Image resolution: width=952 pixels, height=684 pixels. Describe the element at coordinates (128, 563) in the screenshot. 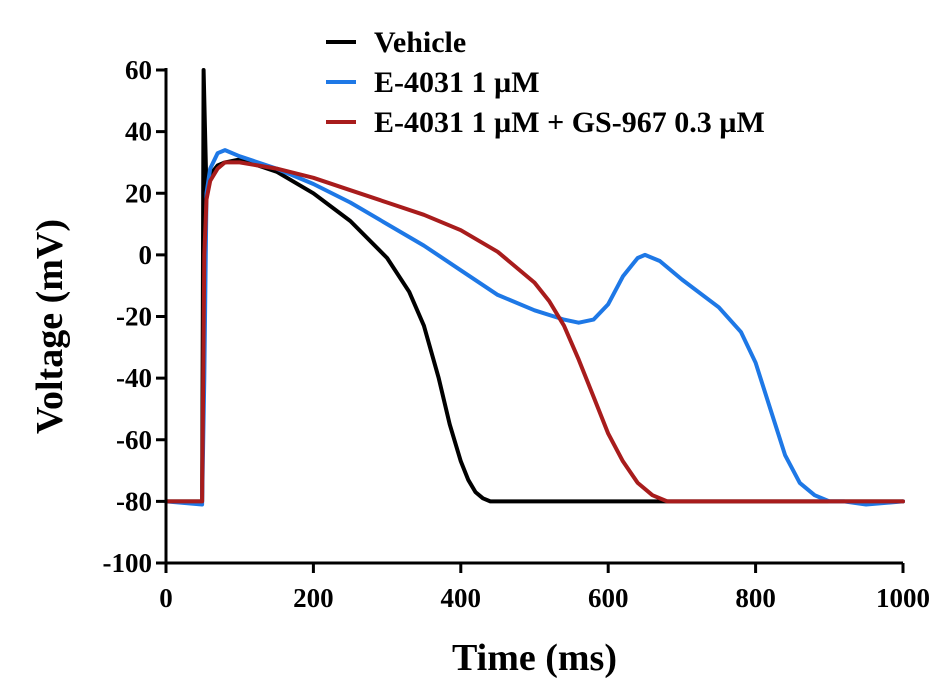

I see `y-tick-label: -100` at that location.